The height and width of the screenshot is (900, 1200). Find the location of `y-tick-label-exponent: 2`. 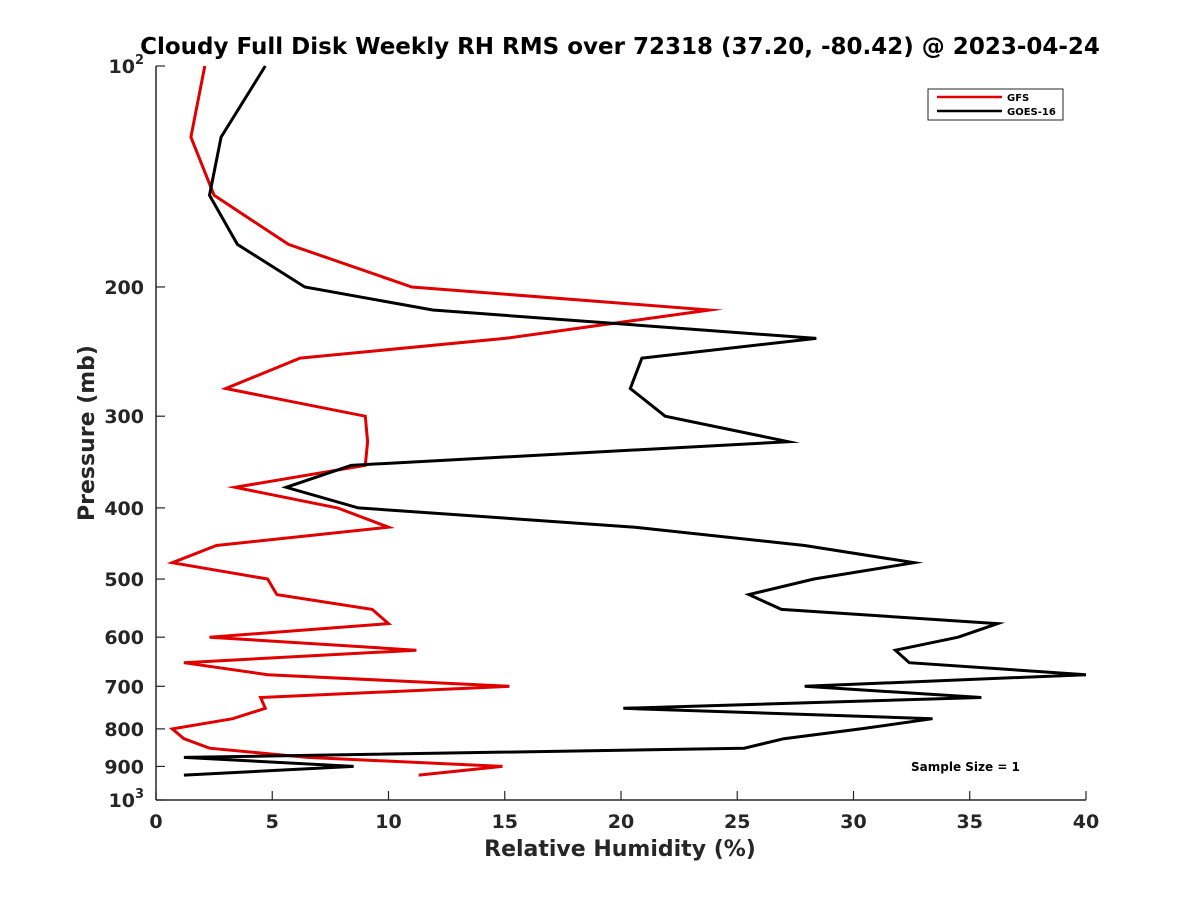

y-tick-label-exponent: 2 is located at coordinates (139, 60).